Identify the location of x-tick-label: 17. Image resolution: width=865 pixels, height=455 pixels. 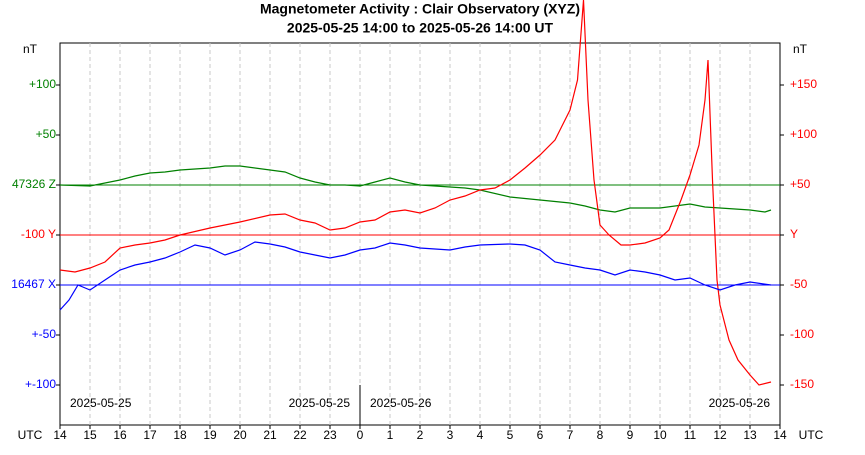
(150, 435).